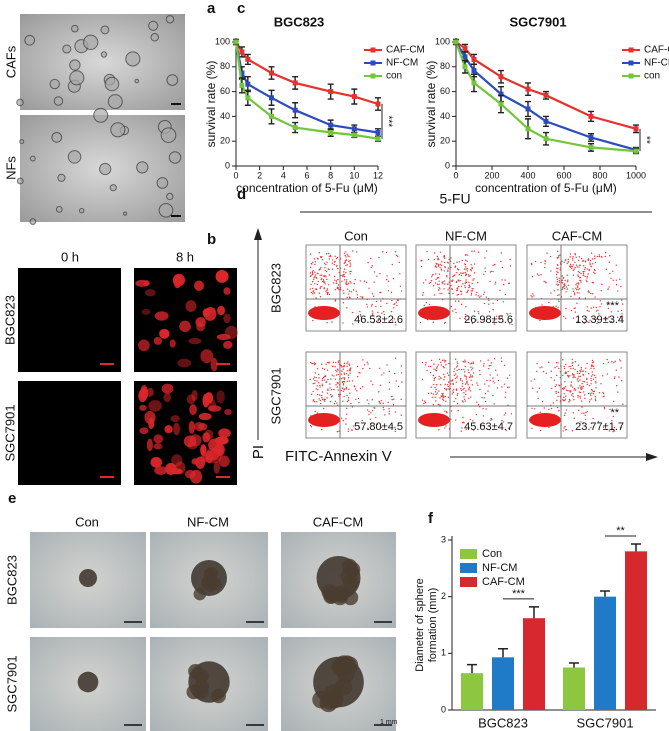 Image resolution: width=669 pixels, height=731 pixels. What do you see at coordinates (455, 175) in the screenshot?
I see `x-tick-label: 0` at bounding box center [455, 175].